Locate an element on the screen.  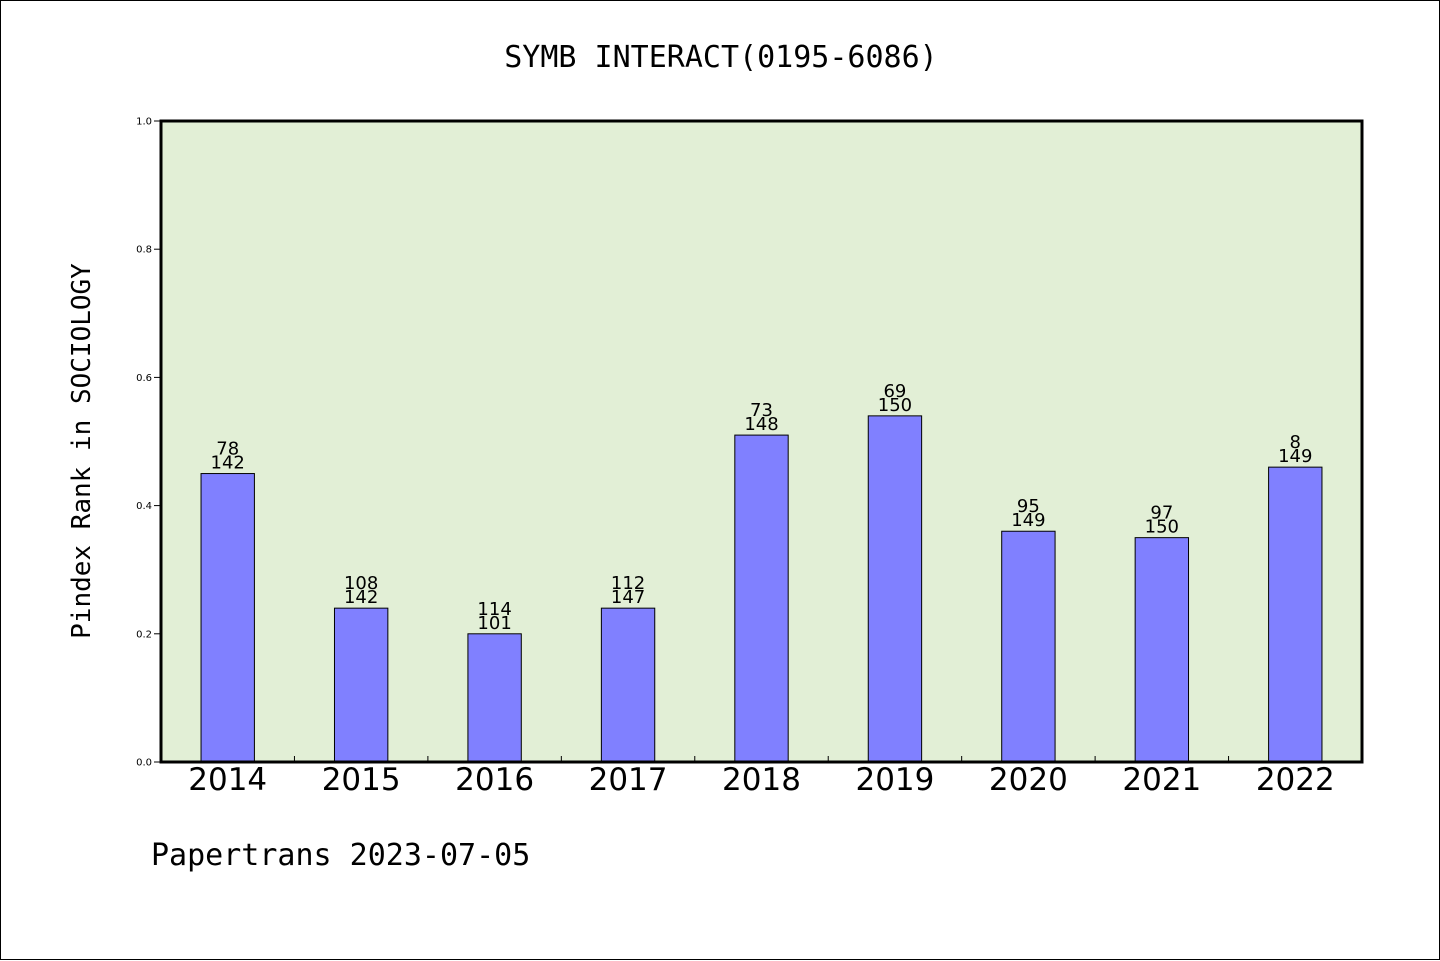
bar-2017 is located at coordinates (628, 685).